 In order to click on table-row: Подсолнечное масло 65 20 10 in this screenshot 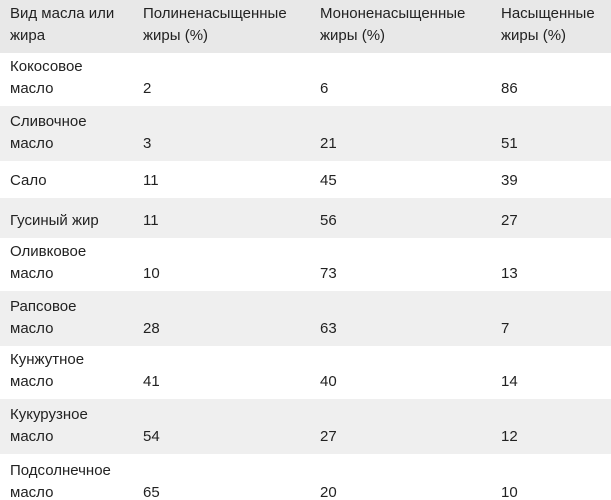, I will do `click(305, 477)`.